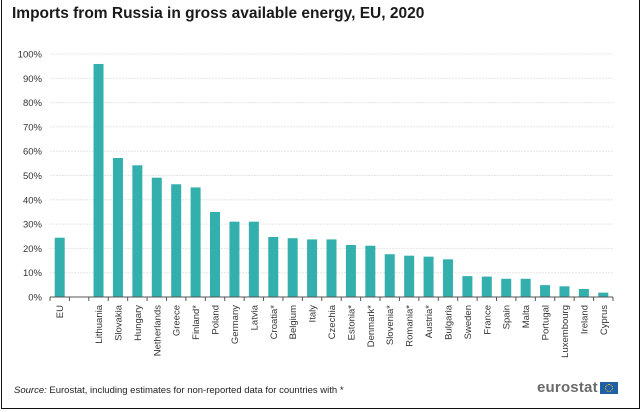 This screenshot has height=412, width=644. Describe the element at coordinates (99, 323) in the screenshot. I see `x-tick-label: Lithuania` at that location.